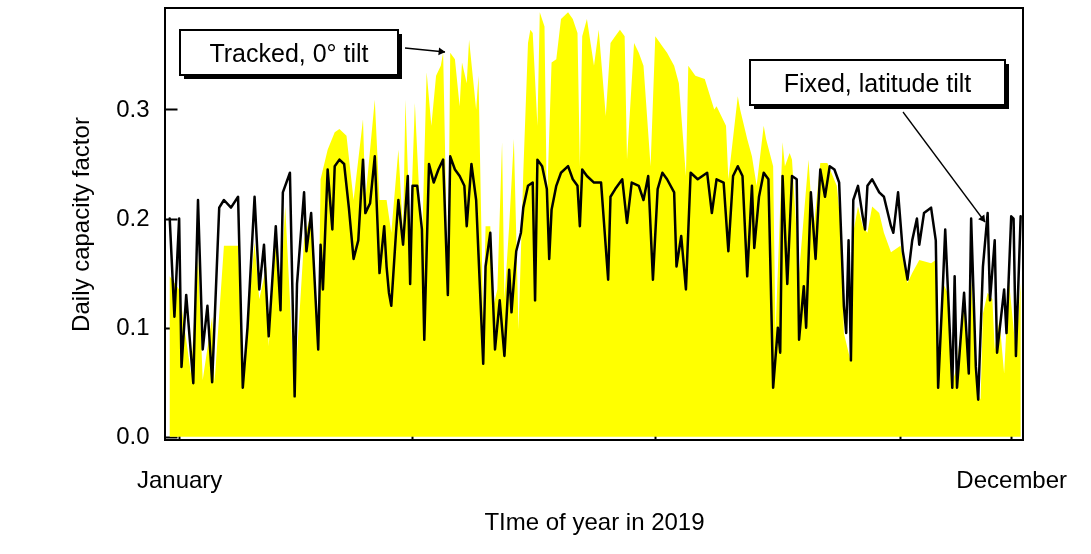  What do you see at coordinates (133, 218) in the screenshot?
I see `y-tick-label: 0.2` at bounding box center [133, 218].